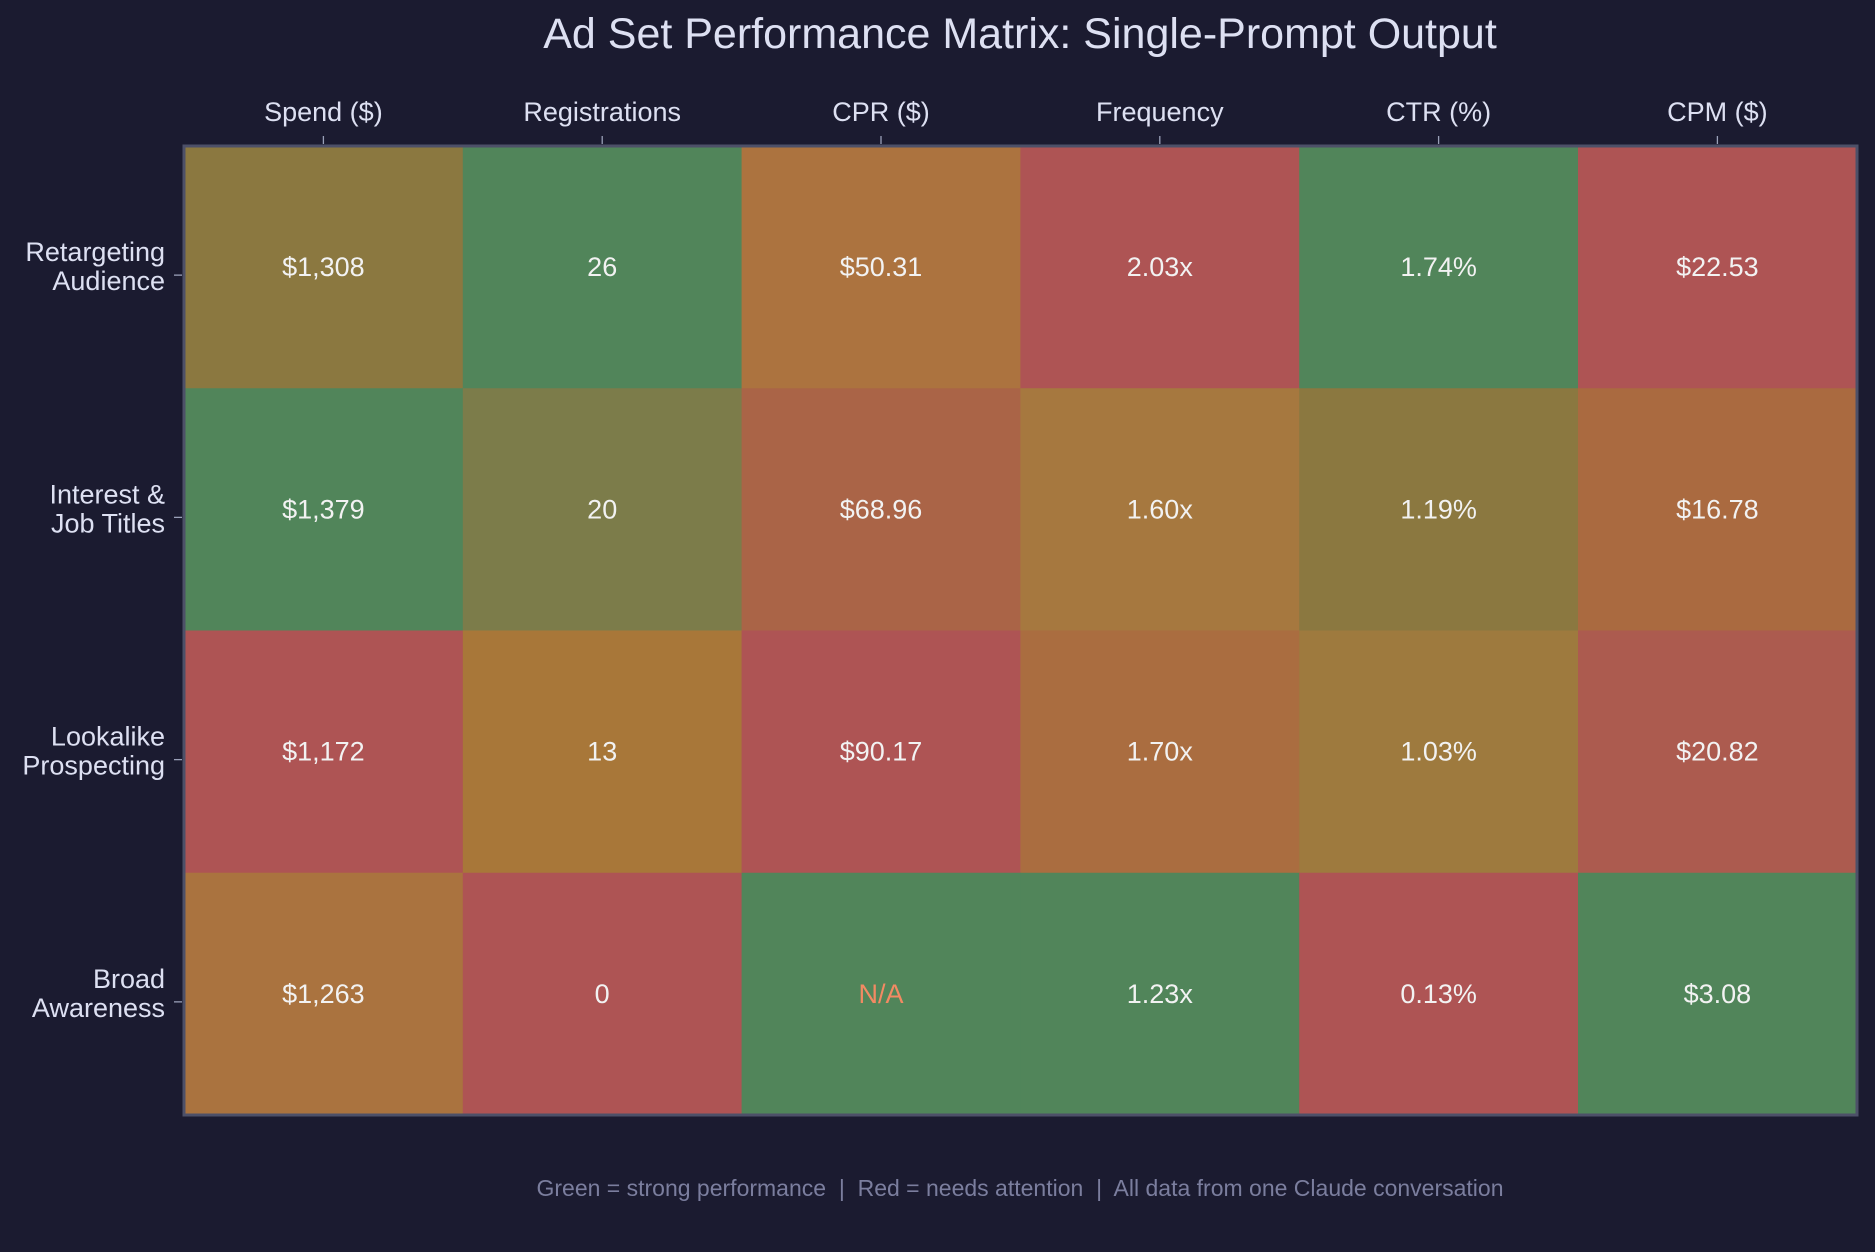  I want to click on column-label-3: Frequency, so click(1160, 112).